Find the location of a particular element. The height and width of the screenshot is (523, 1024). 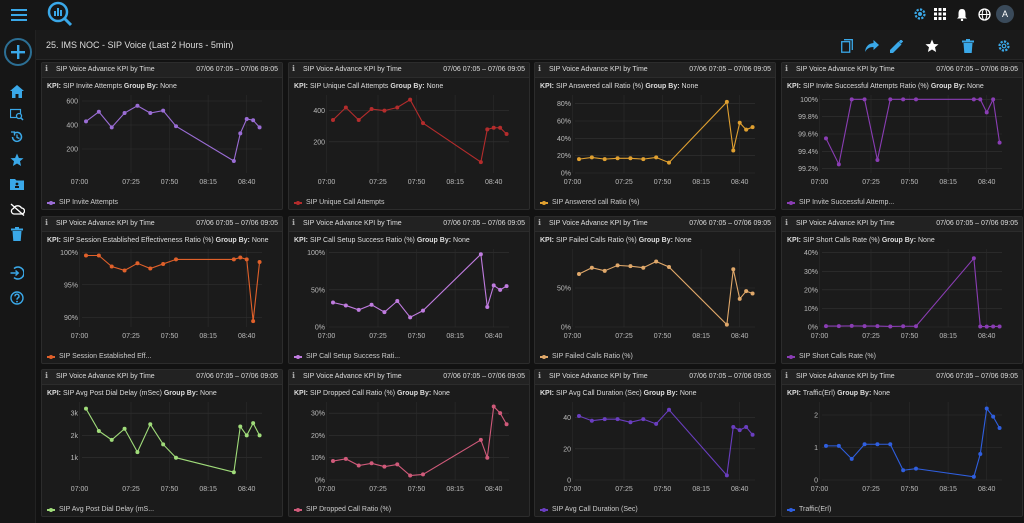

chart-legend: SIP Dropped Call Ratio (%) is located at coordinates (342, 509).